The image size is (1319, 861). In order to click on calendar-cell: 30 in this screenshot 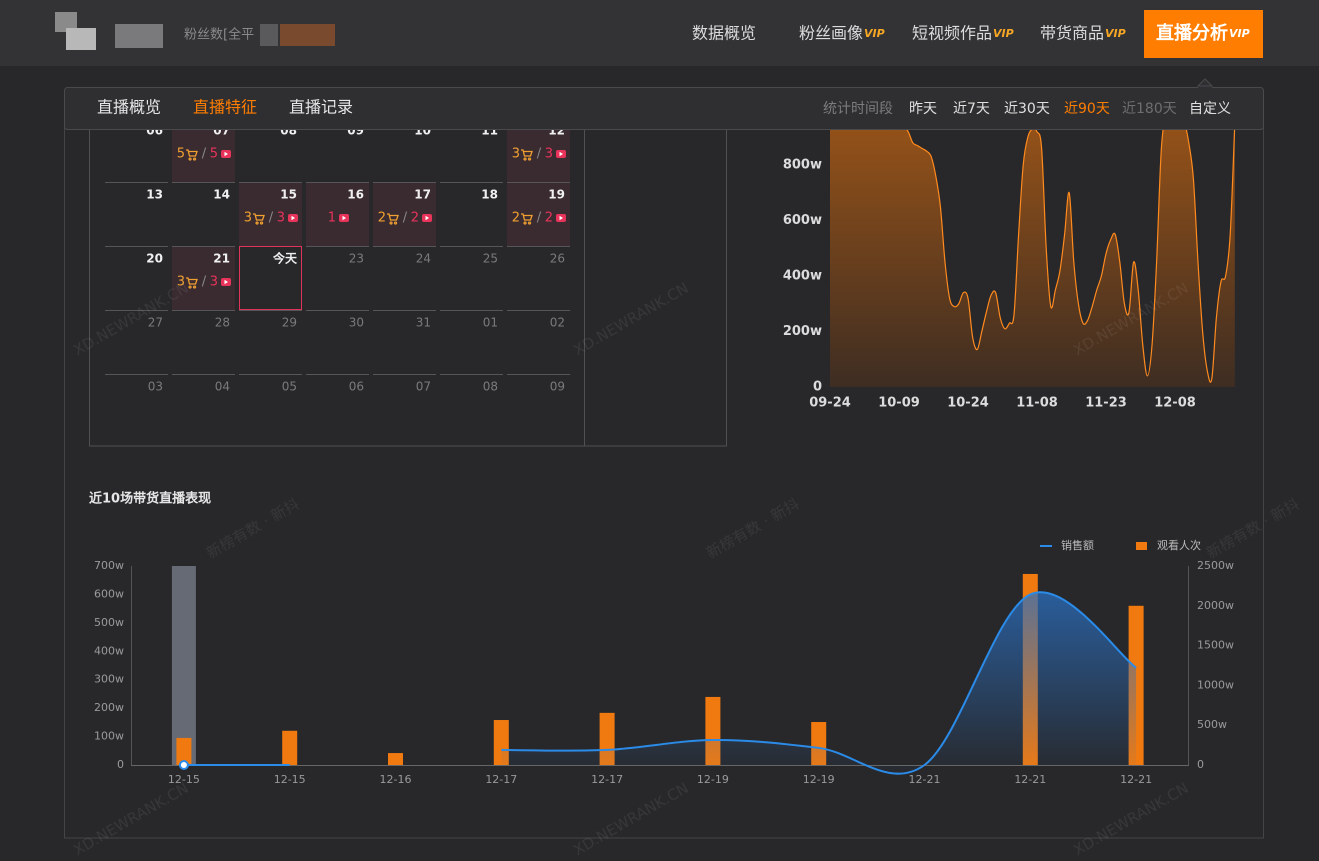, I will do `click(337, 320)`.